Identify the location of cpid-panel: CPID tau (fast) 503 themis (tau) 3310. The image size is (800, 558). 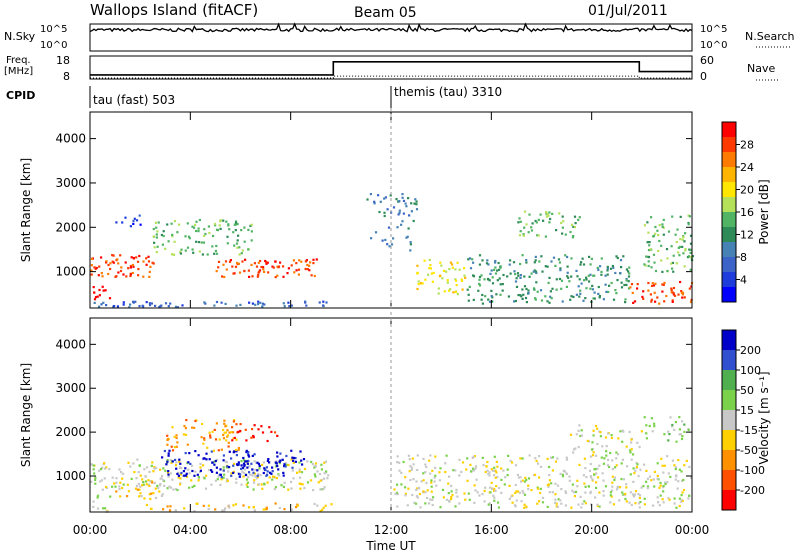
(254, 96).